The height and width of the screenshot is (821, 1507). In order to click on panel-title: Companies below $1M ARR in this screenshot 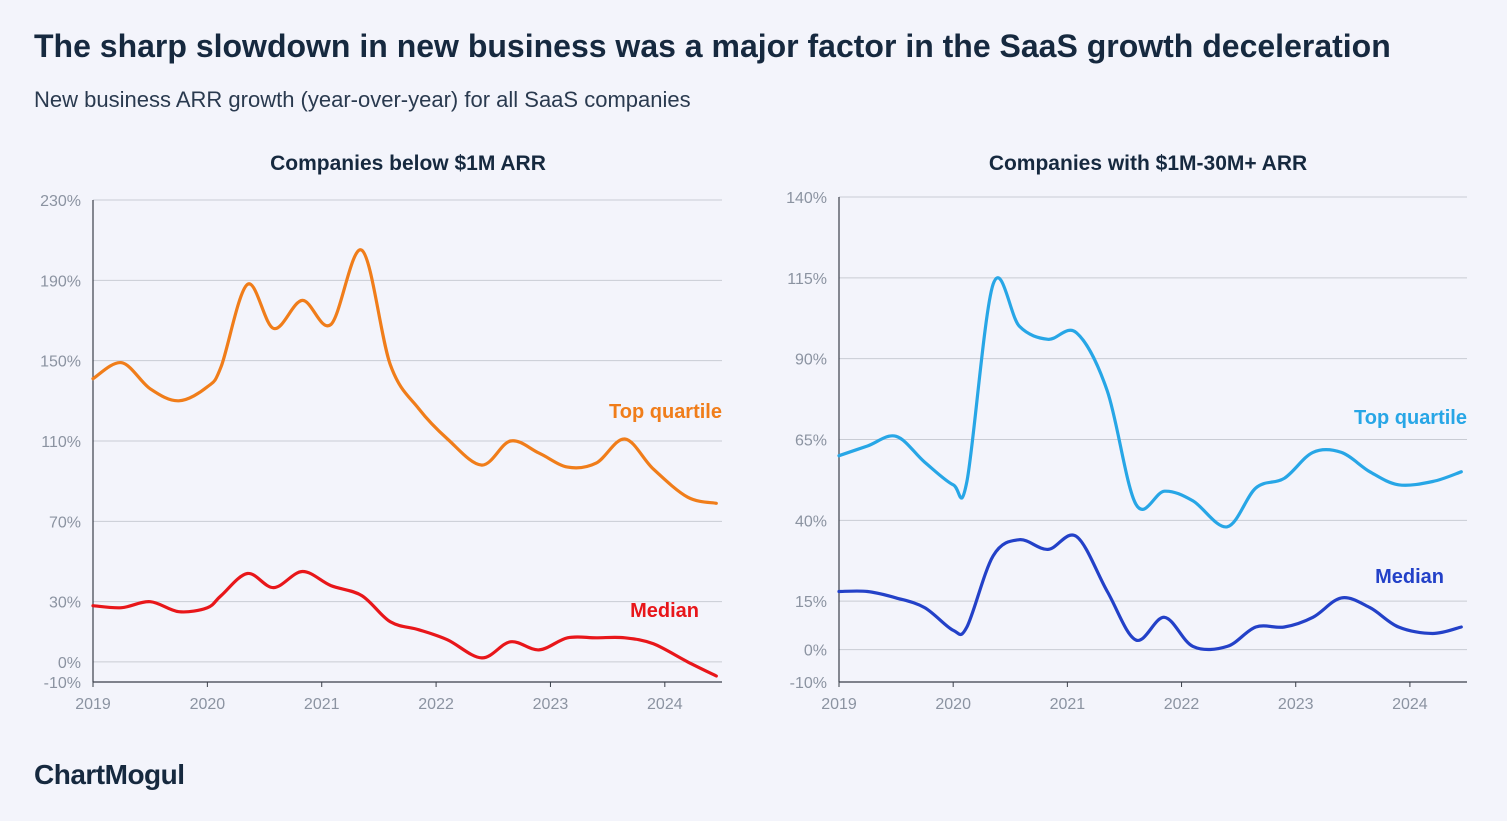, I will do `click(408, 163)`.